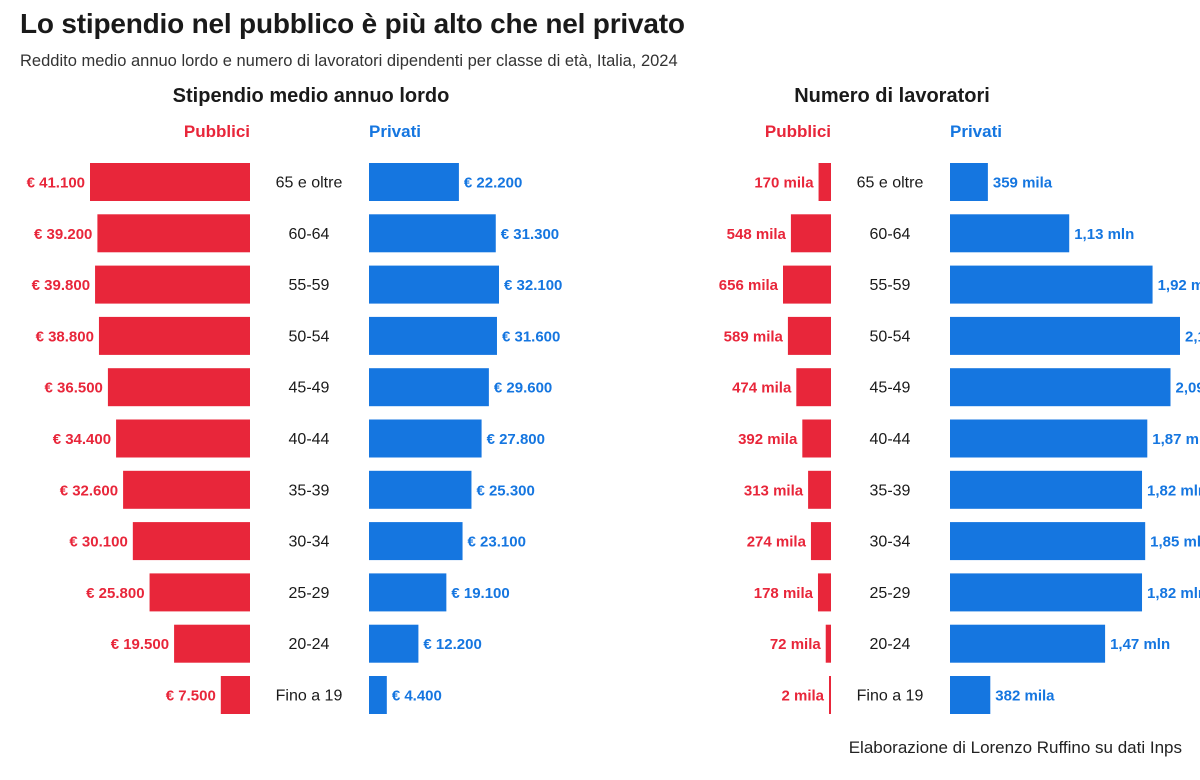 The width and height of the screenshot is (1200, 780). Describe the element at coordinates (754, 336) in the screenshot. I see `data-label-pubblici: 589 mila` at that location.